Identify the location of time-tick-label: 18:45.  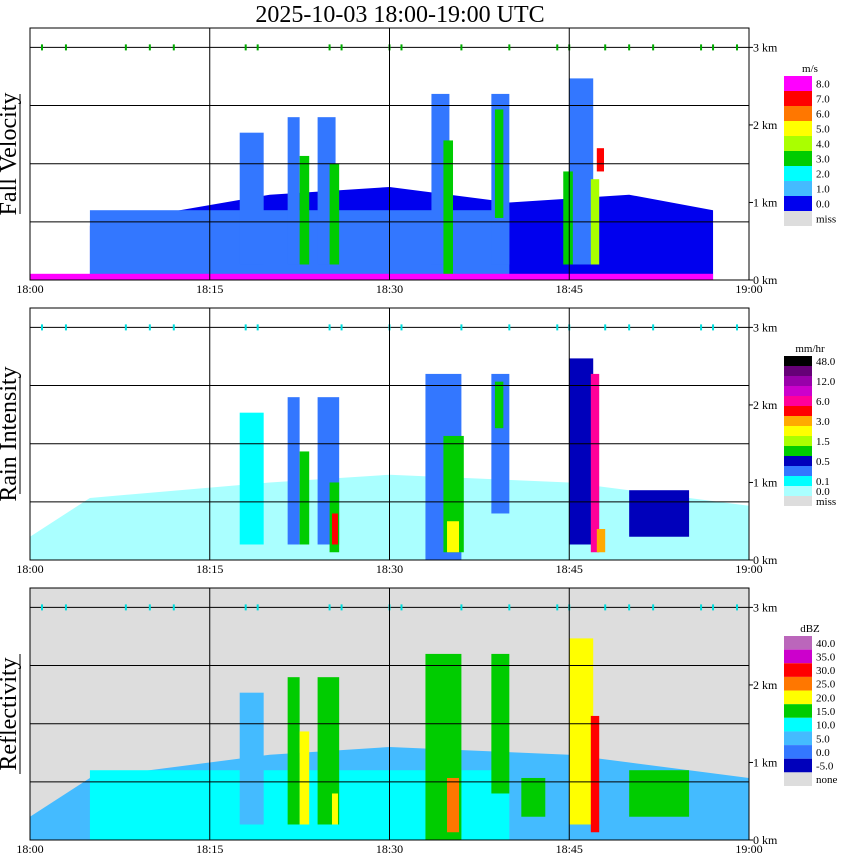
(569, 289).